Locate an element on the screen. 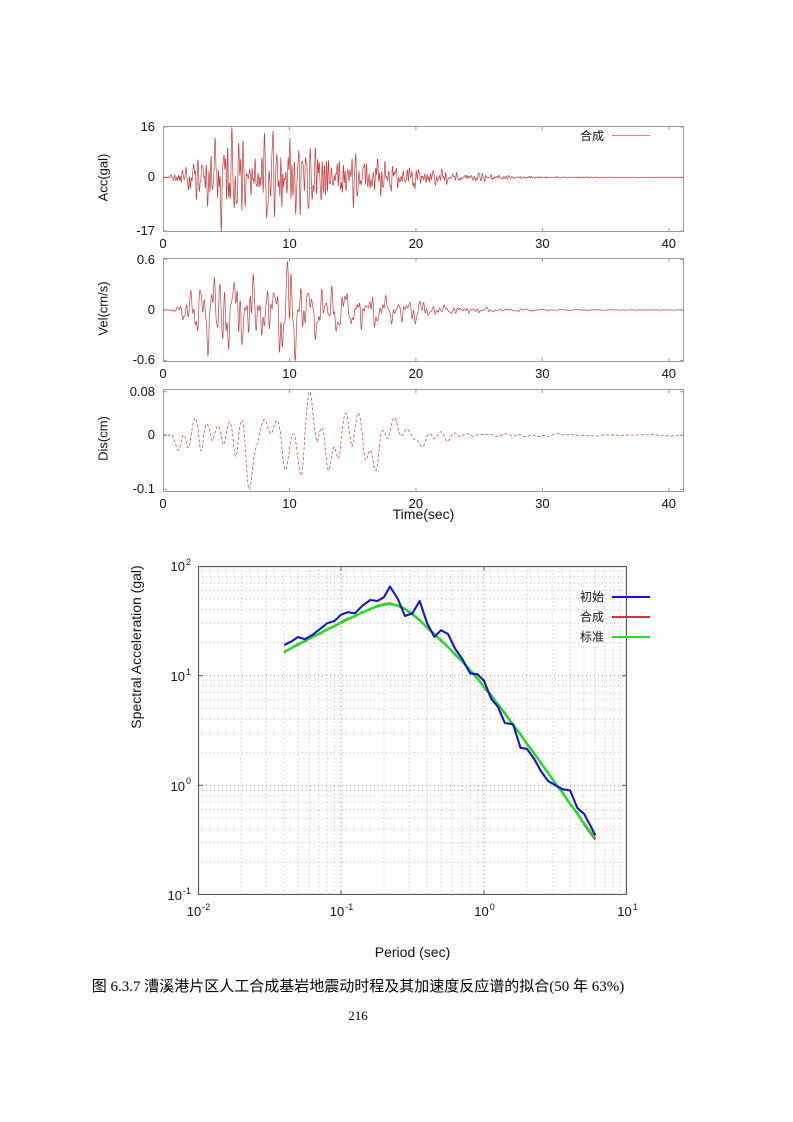  spectral-legend-synthetic-label: 合成 is located at coordinates (591, 617).